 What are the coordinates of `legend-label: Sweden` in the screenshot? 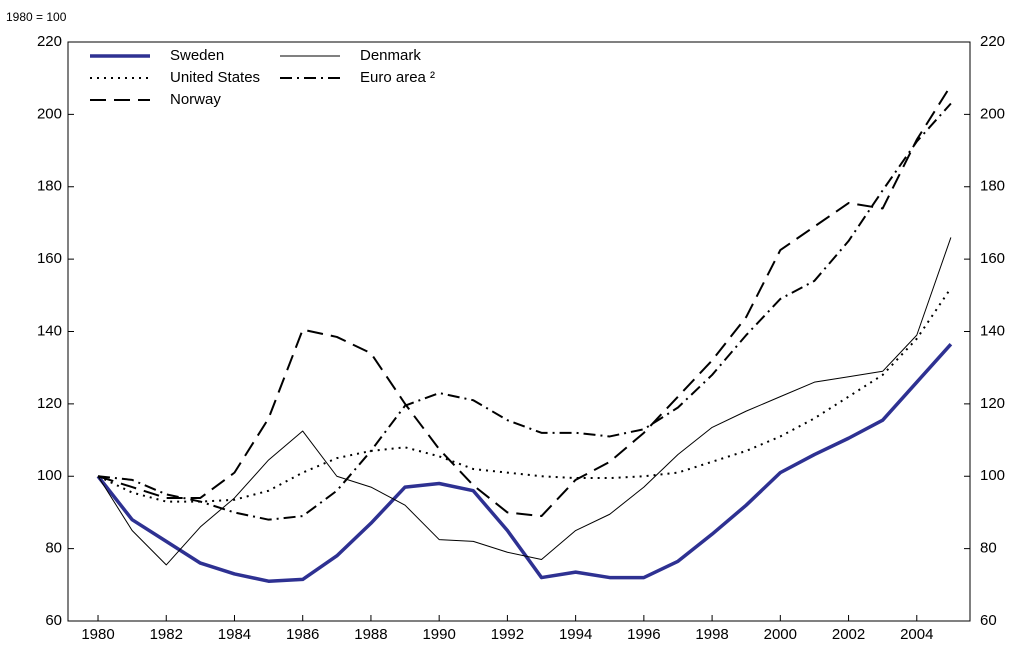 It's located at (197, 55).